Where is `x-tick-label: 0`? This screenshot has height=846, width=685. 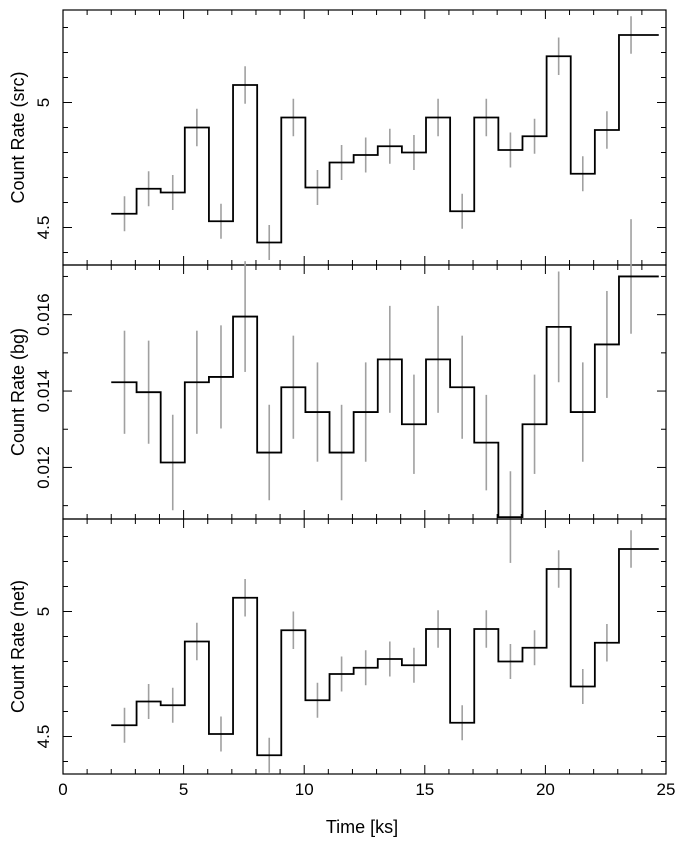
x-tick-label: 0 is located at coordinates (62, 789).